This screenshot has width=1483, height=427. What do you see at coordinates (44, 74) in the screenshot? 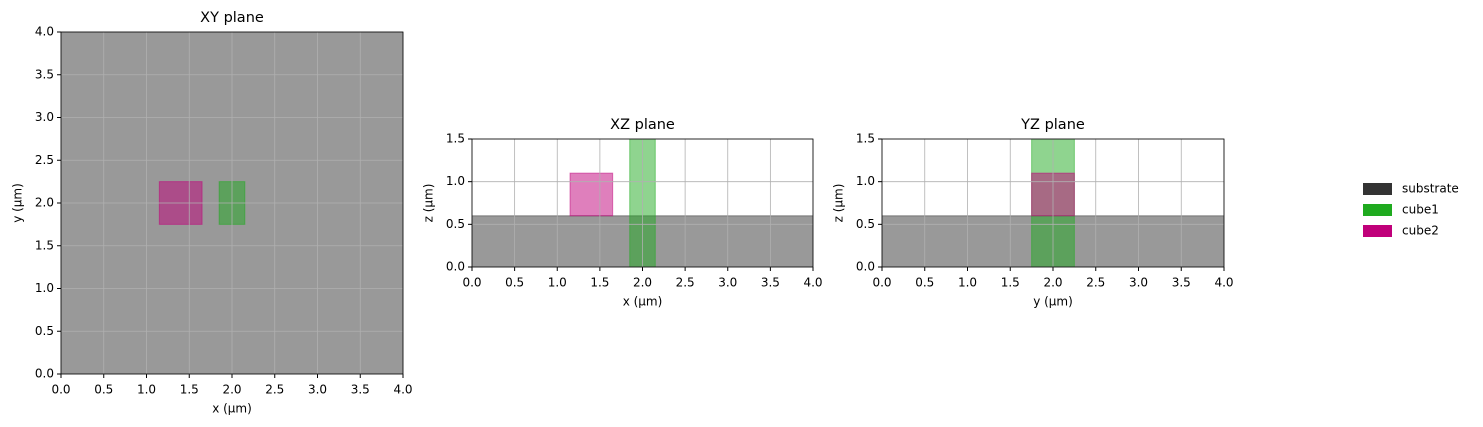
I see `y-tick-label: 3.5` at bounding box center [44, 74].